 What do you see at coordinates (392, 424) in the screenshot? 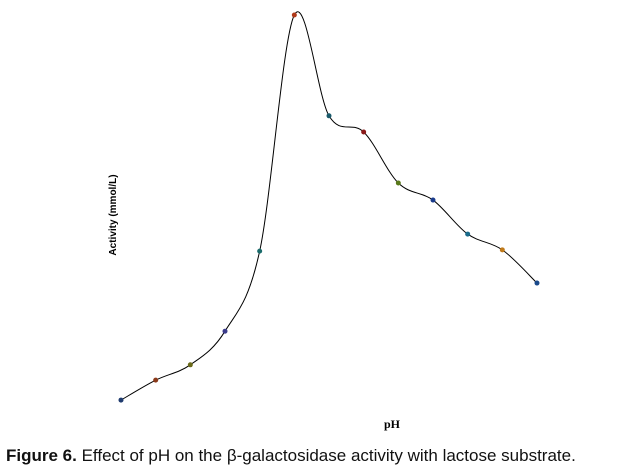
I see `x-axis-label: pH` at bounding box center [392, 424].